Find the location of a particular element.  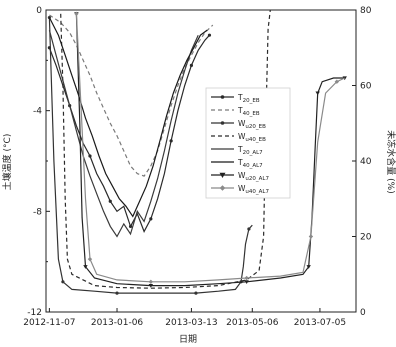

legend-box is located at coordinates (248, 143).